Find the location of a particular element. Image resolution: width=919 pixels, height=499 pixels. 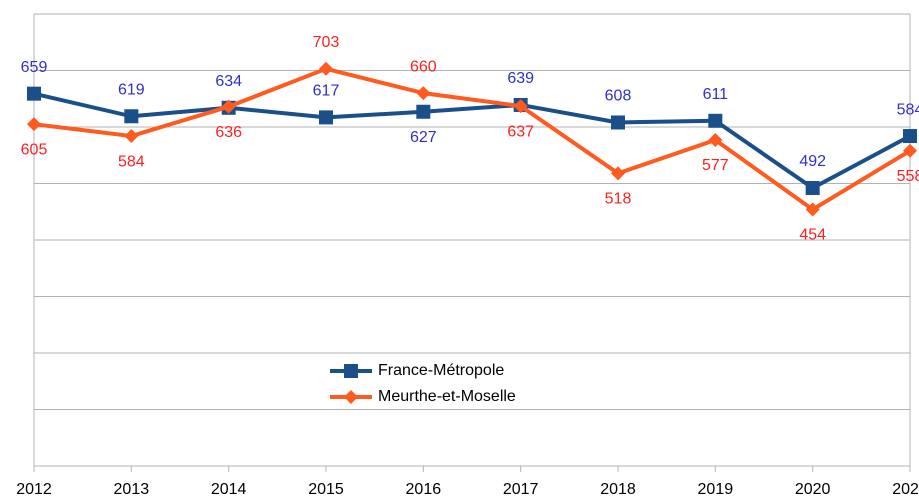

data-label: 454 is located at coordinates (812, 235).